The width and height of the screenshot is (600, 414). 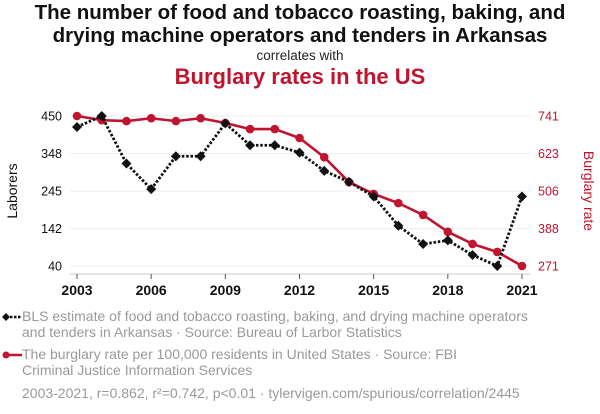 What do you see at coordinates (373, 290) in the screenshot?
I see `x-tick-label: 2015` at bounding box center [373, 290].